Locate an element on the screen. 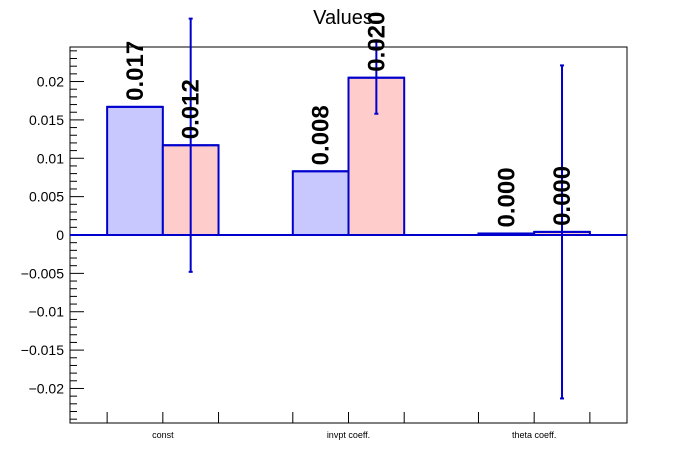  y-tick-label: 0.015 is located at coordinates (46, 120).